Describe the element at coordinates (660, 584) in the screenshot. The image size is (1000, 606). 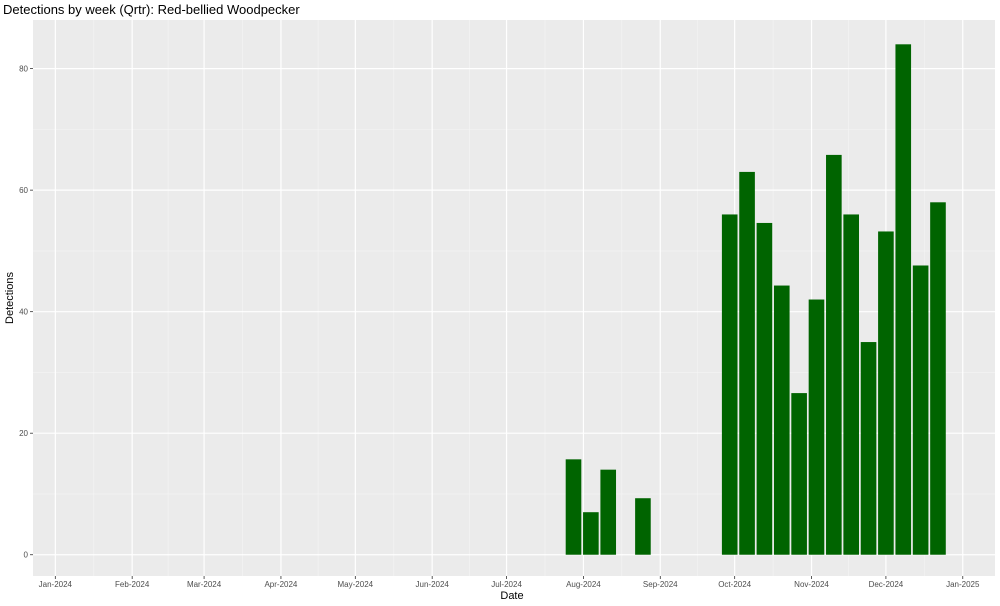
I see `x-tick-label: Sep-2024` at that location.